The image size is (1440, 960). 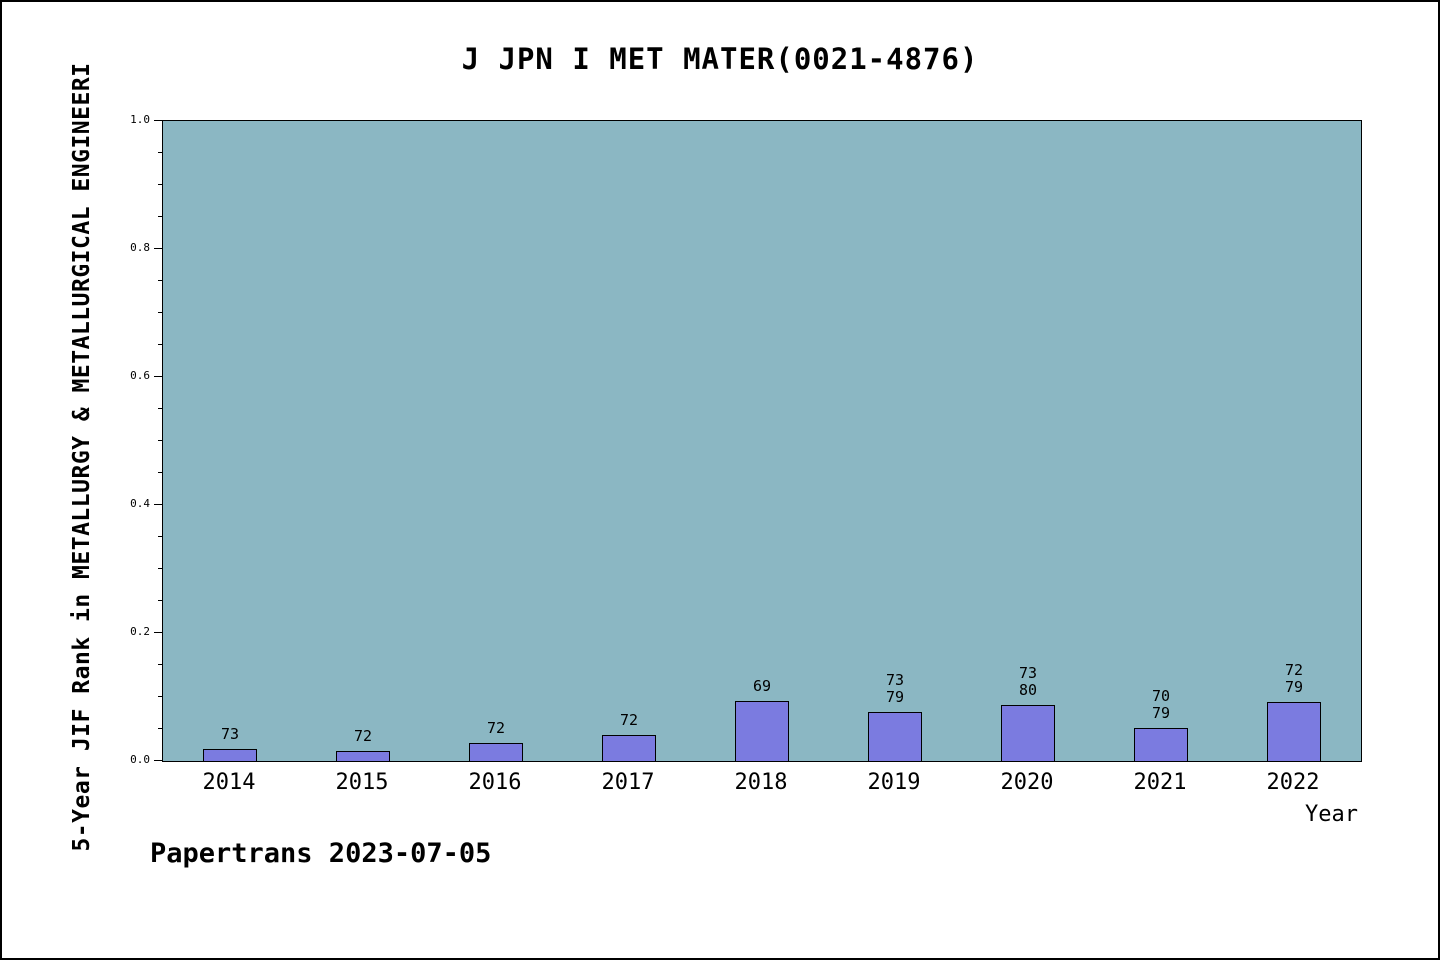 I want to click on bar-value-label: 72 79, so click(x=1294, y=678).